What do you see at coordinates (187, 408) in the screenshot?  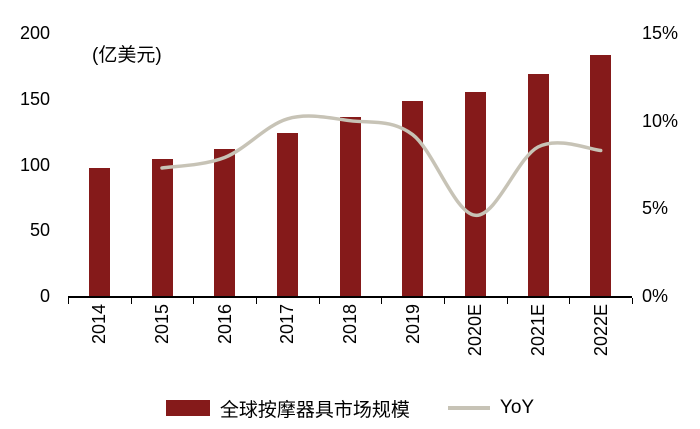 I see `legend-bar-swatch` at bounding box center [187, 408].